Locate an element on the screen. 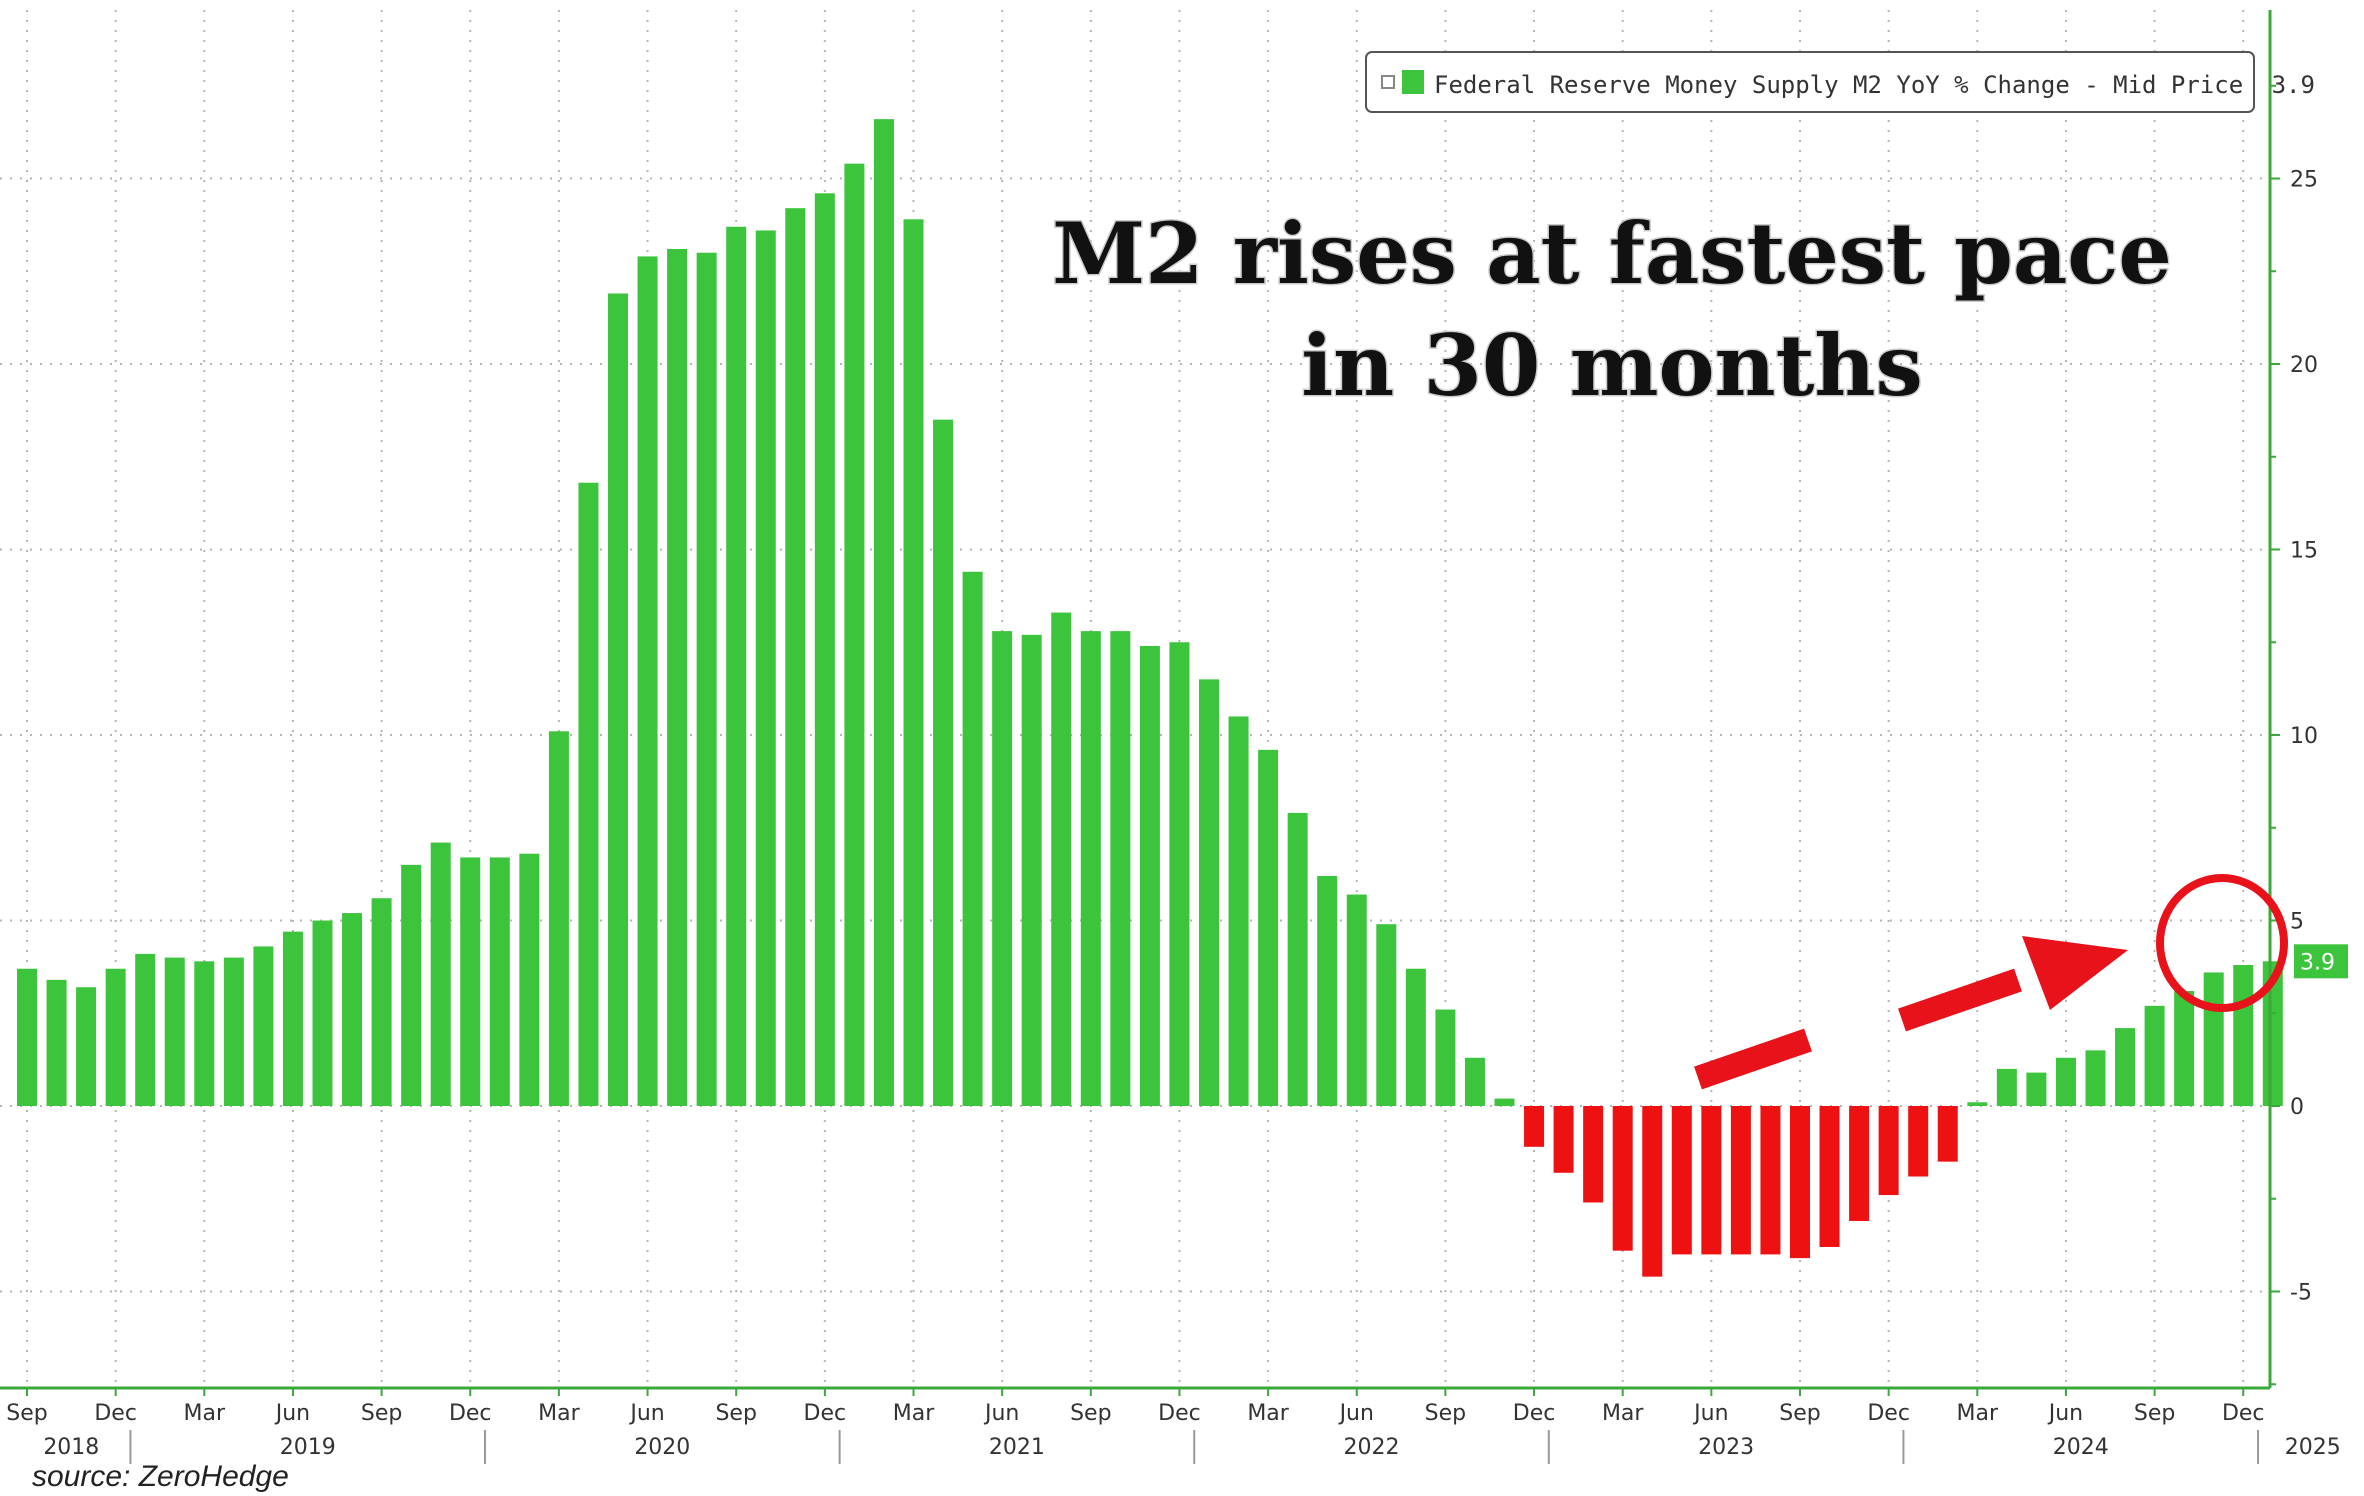  last-value-badge: 3.9 is located at coordinates (2321, 961).